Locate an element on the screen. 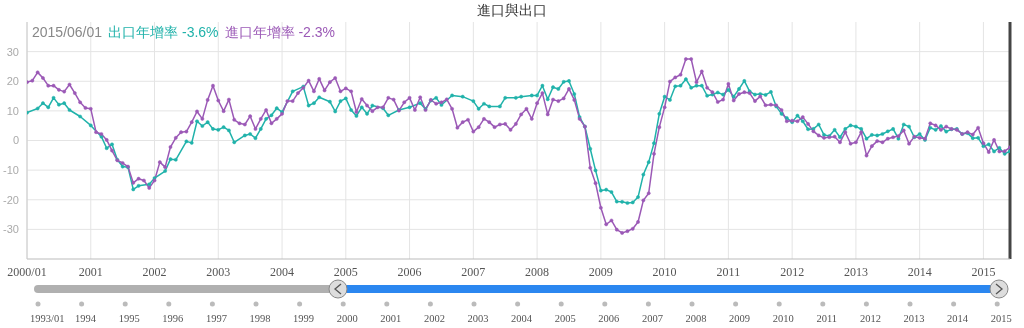 The height and width of the screenshot is (328, 1024). text: 2006 is located at coordinates (609, 318).